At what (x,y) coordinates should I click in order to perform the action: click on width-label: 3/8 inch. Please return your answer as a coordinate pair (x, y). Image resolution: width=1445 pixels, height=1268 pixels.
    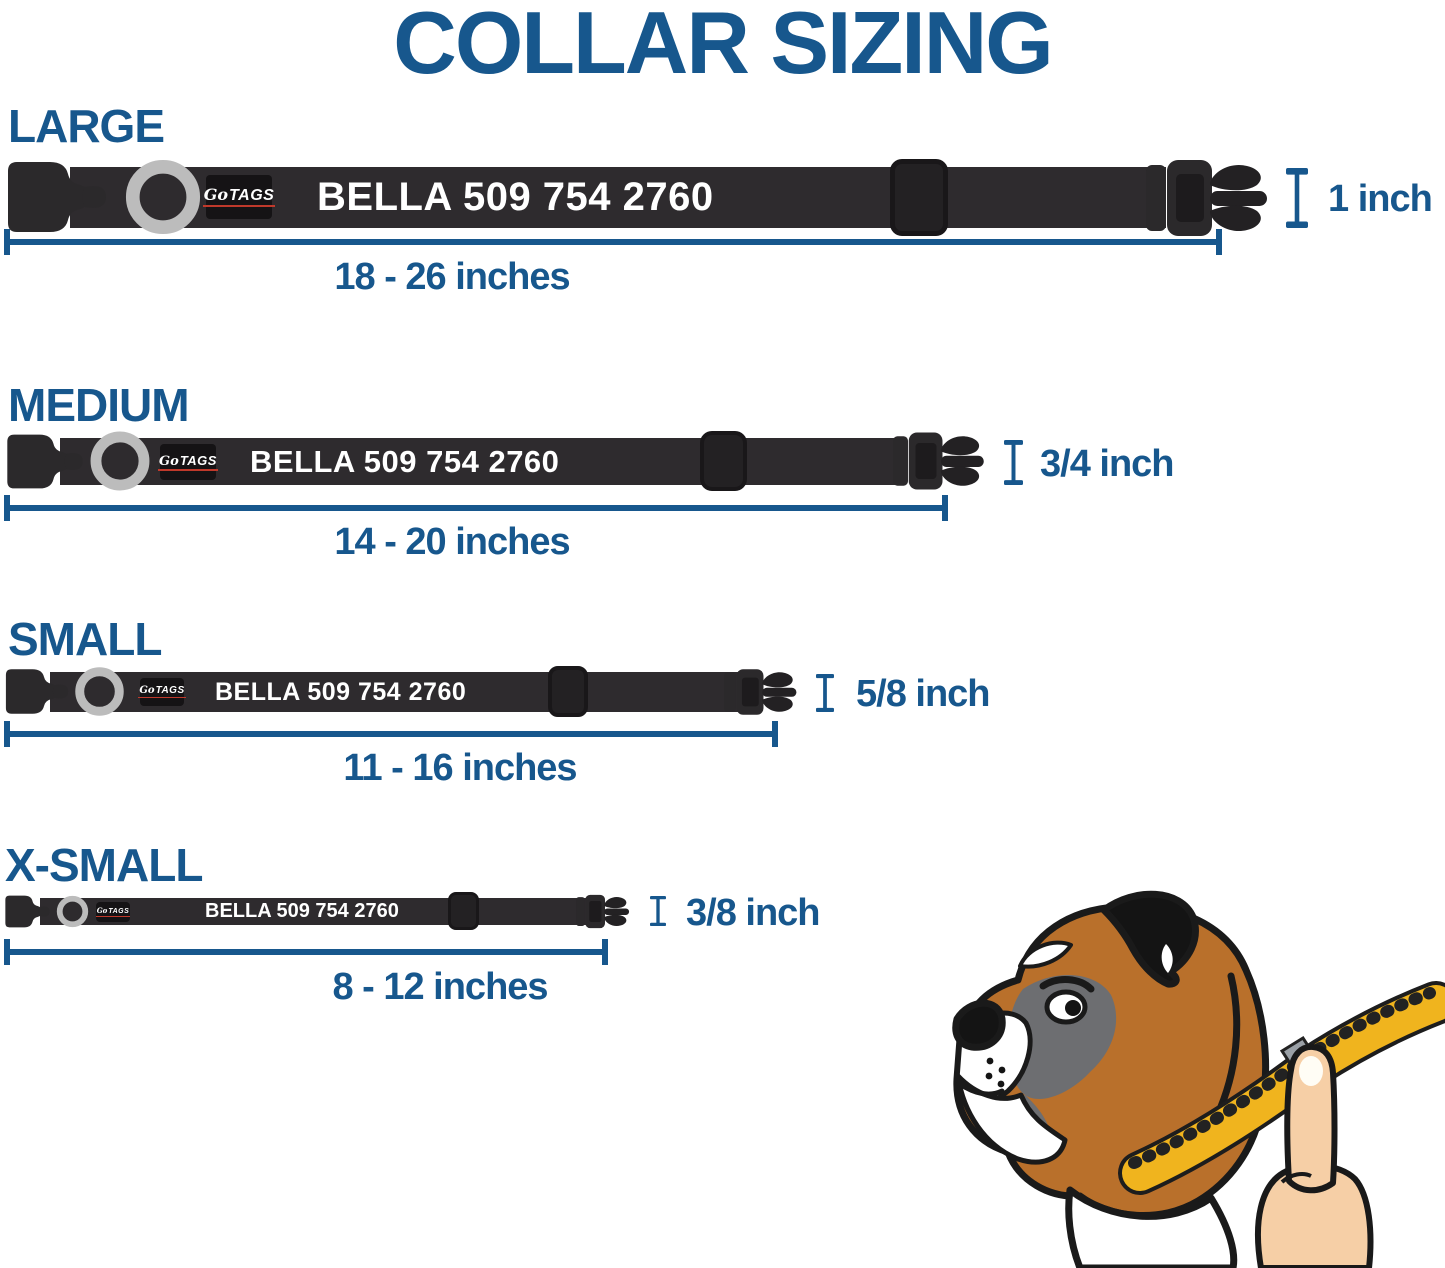
    Looking at the image, I should click on (753, 913).